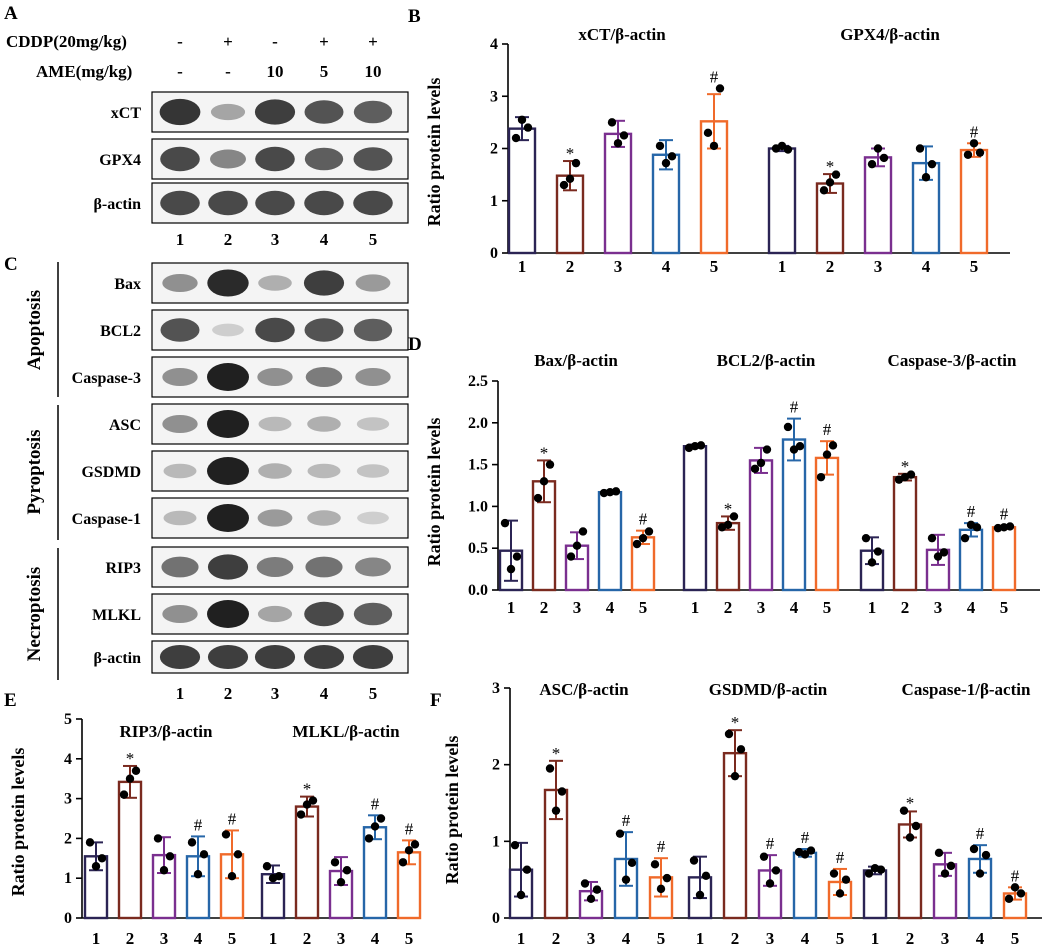  What do you see at coordinates (125, 425) in the screenshot?
I see `band-label: ASC` at bounding box center [125, 425].